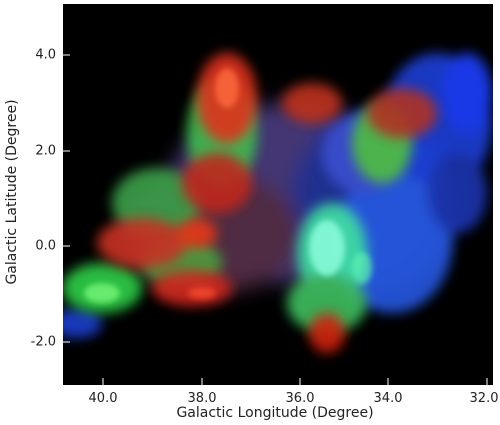 The height and width of the screenshot is (425, 500). I want to click on x-axis-title: Galactic Longitude (Degree), so click(275, 413).